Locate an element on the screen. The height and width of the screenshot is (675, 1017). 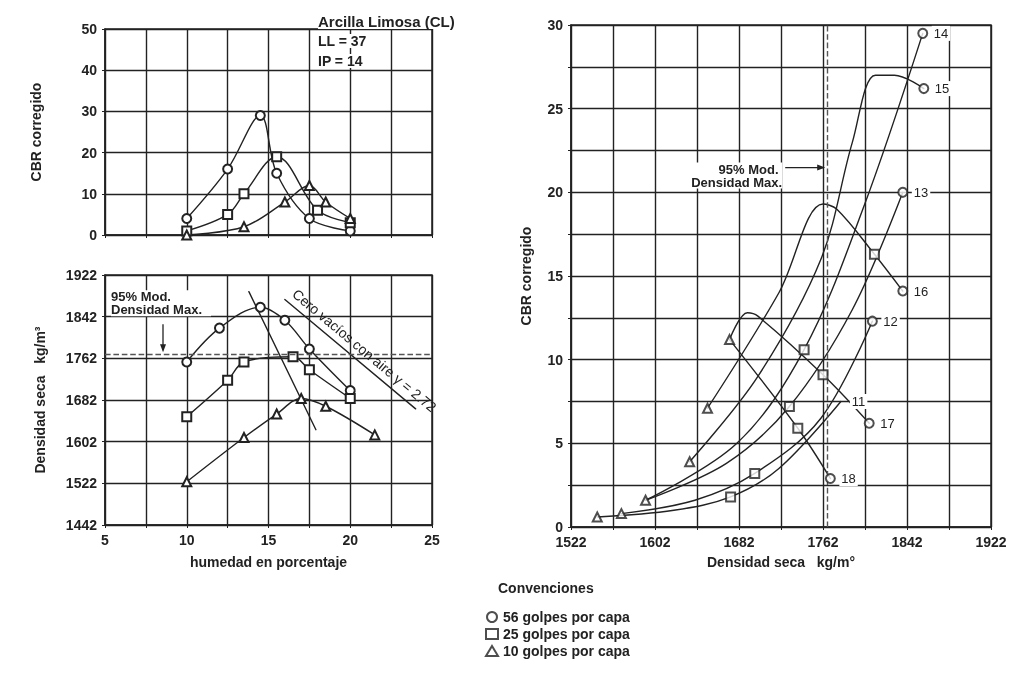
x-tick-label: 5 is located at coordinates (105, 540).